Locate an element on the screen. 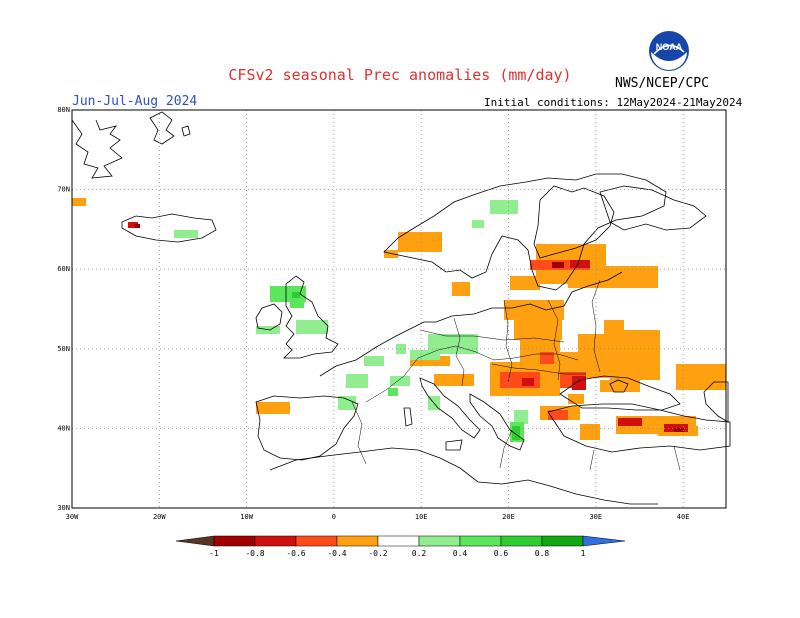 This screenshot has height=618, width=800. legend-label: -0.6 is located at coordinates (295, 553).